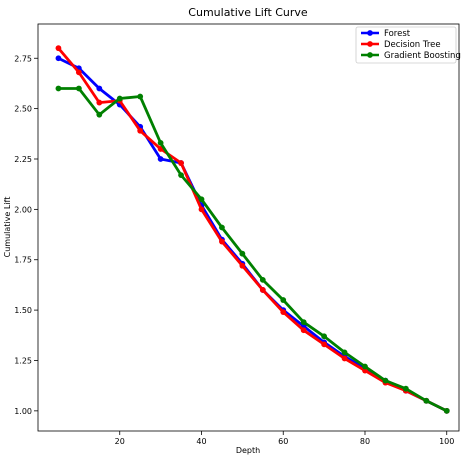 This screenshot has height=463, width=474. What do you see at coordinates (370, 55) in the screenshot?
I see `legend-marker-gradient-boosting` at bounding box center [370, 55].